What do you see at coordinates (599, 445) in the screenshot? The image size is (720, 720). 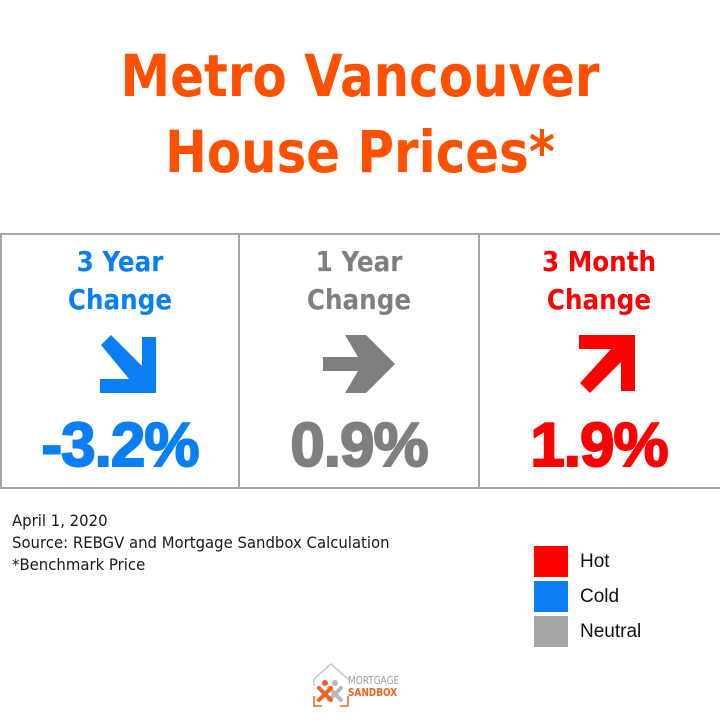 I see `change-value: 1.9%` at bounding box center [599, 445].